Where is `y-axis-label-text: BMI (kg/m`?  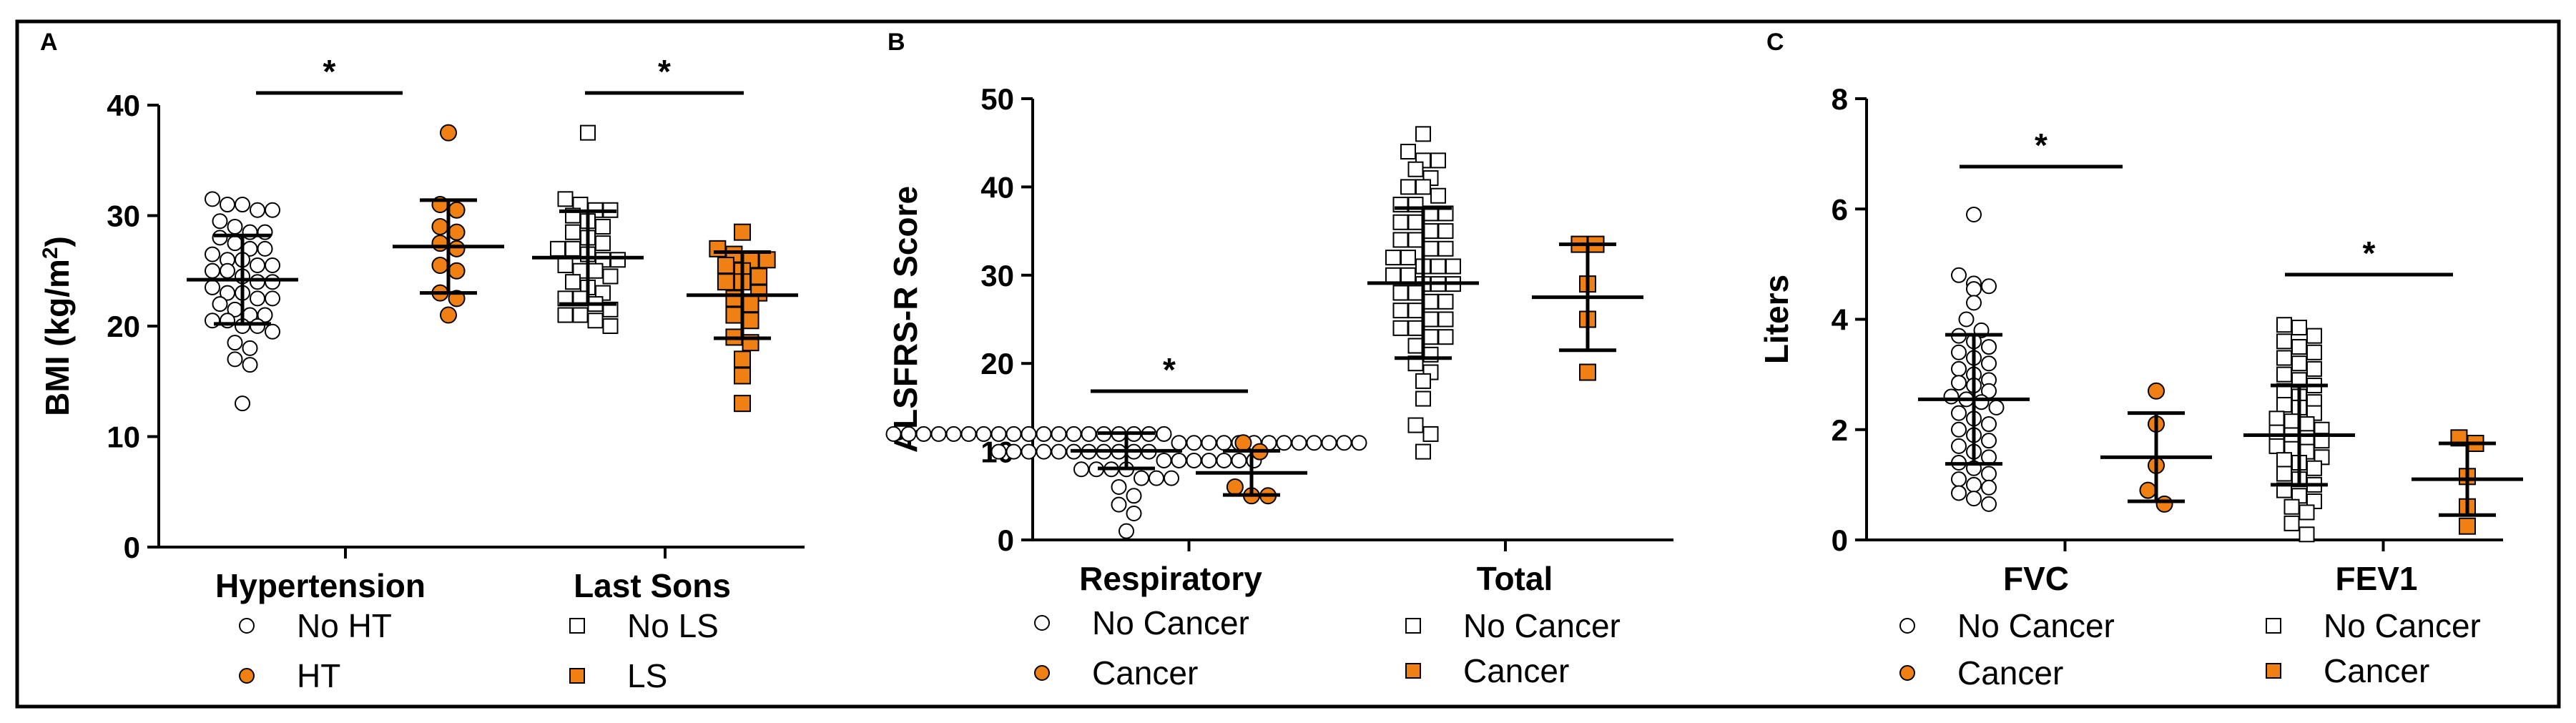
y-axis-label-text: BMI (kg/m is located at coordinates (58, 337).